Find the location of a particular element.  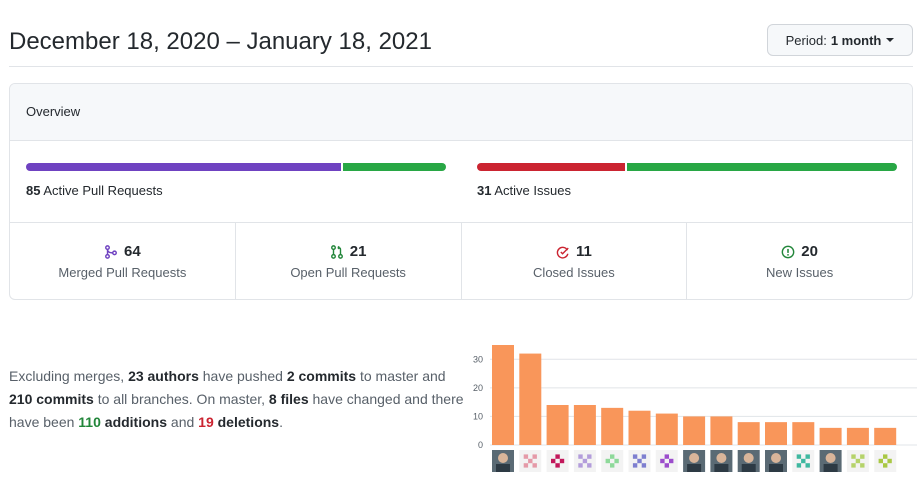

additions-word: additions is located at coordinates (134, 422).